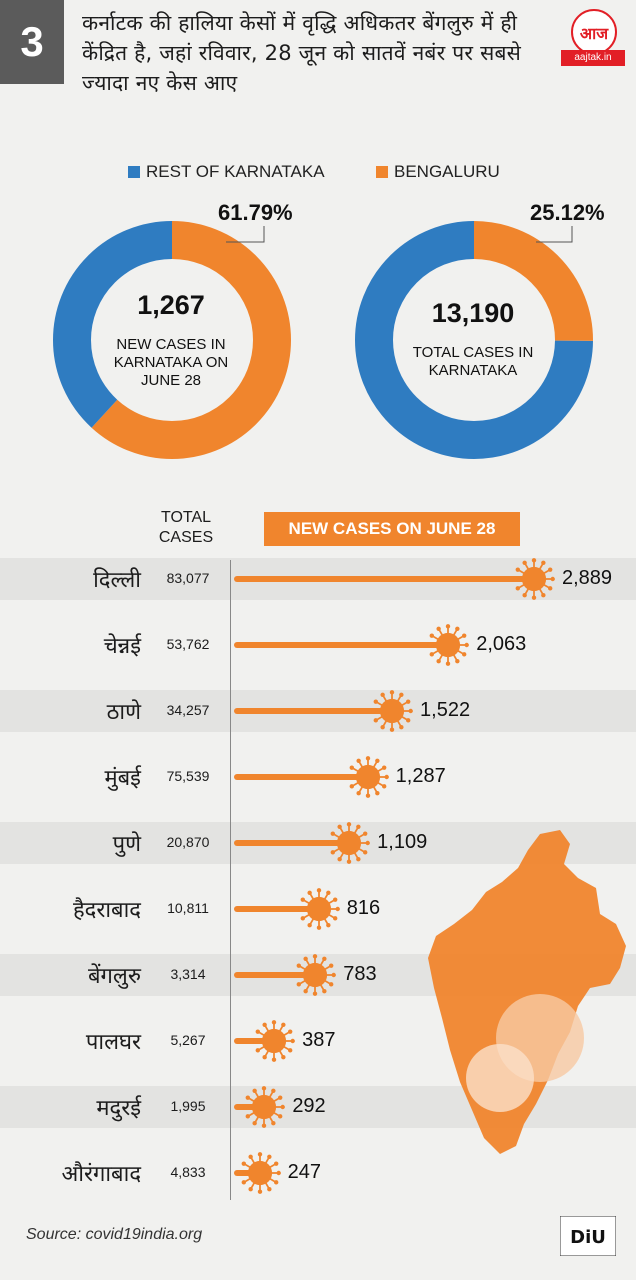 Image resolution: width=636 pixels, height=1280 pixels. I want to click on source-note: Source: covid19india.org, so click(114, 1234).